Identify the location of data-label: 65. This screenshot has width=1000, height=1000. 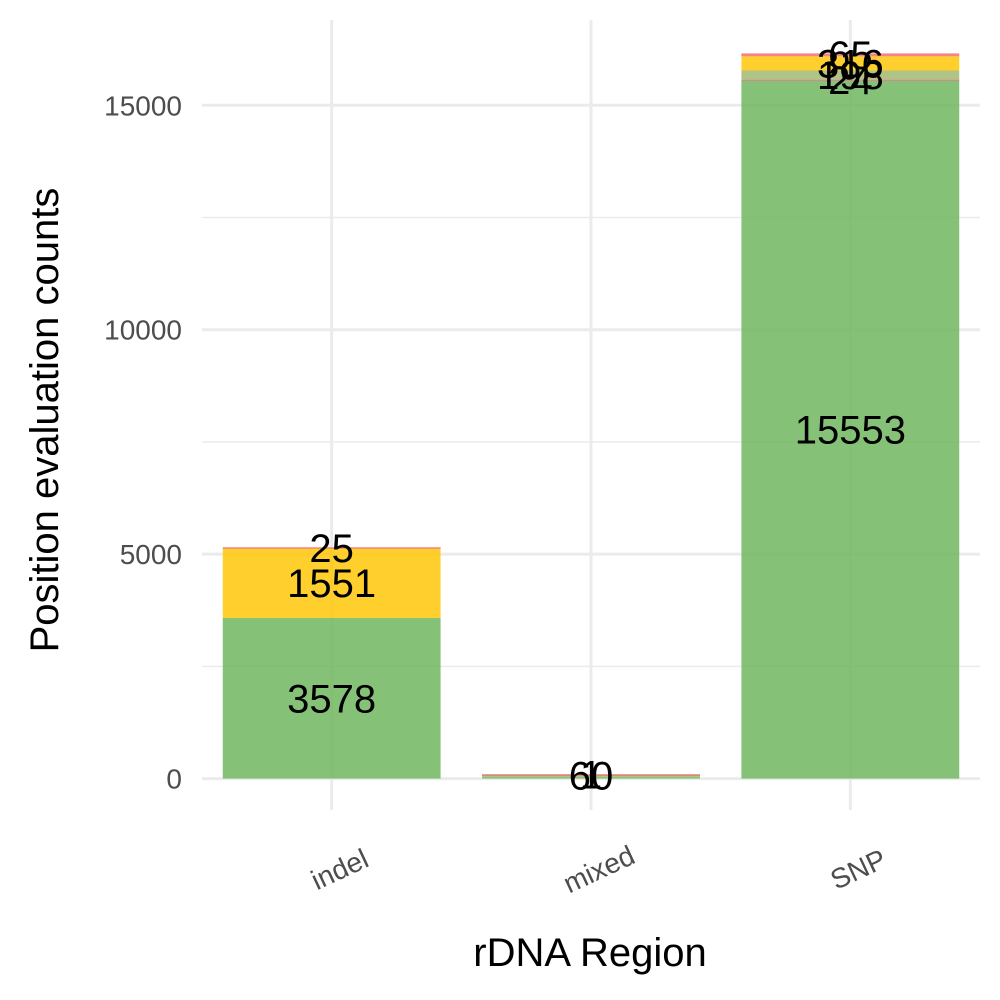
(850, 56).